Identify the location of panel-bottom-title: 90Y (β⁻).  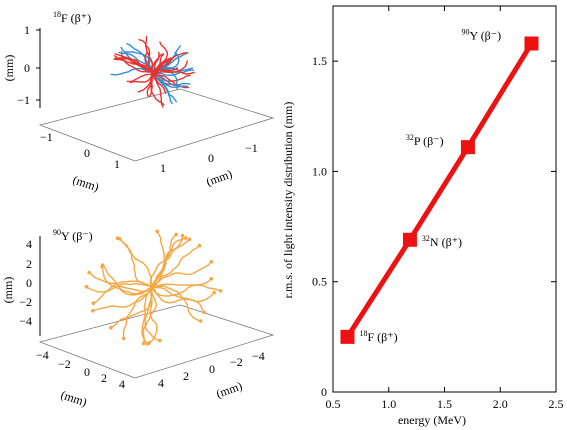
(73, 235).